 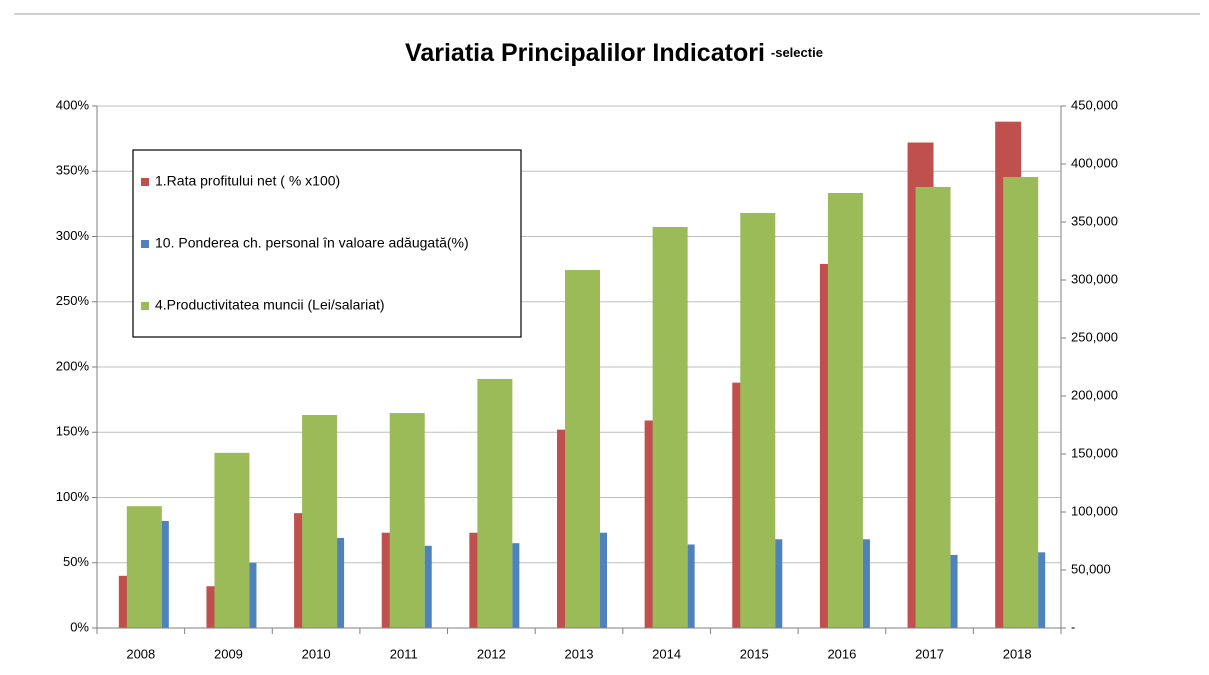 What do you see at coordinates (754, 653) in the screenshot?
I see `x-tick-label: 2015` at bounding box center [754, 653].